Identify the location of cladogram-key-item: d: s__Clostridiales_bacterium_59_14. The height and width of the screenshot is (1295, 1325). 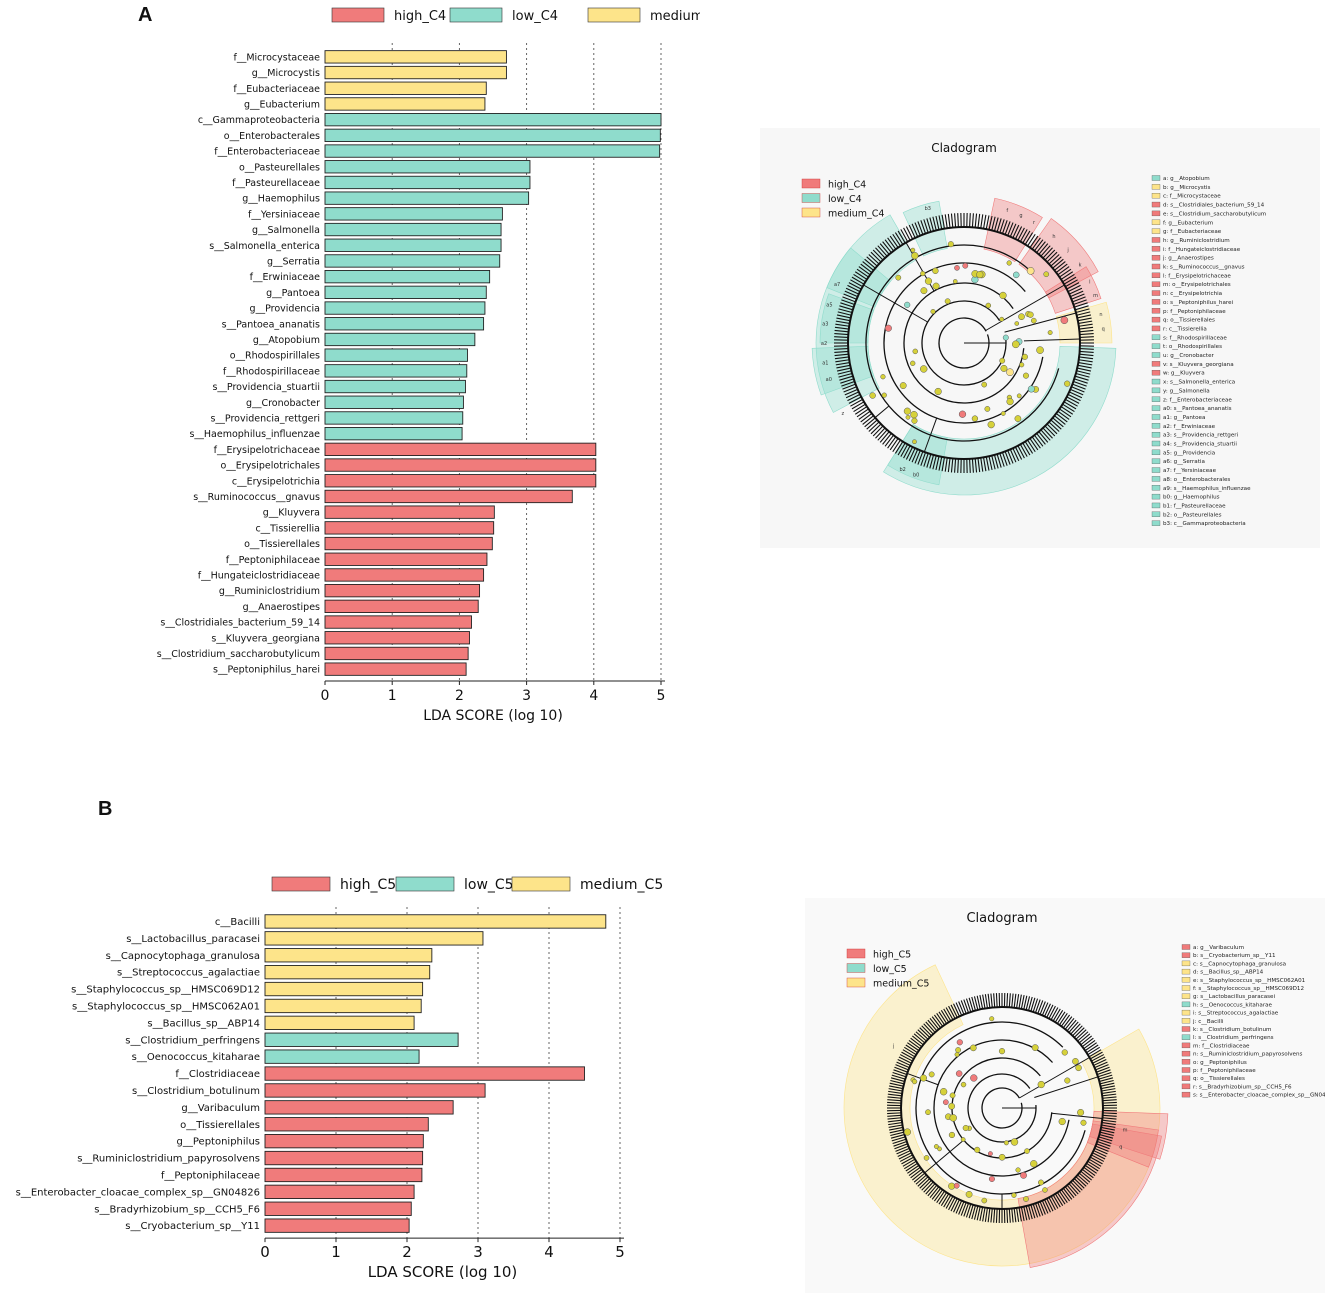
(1214, 206).